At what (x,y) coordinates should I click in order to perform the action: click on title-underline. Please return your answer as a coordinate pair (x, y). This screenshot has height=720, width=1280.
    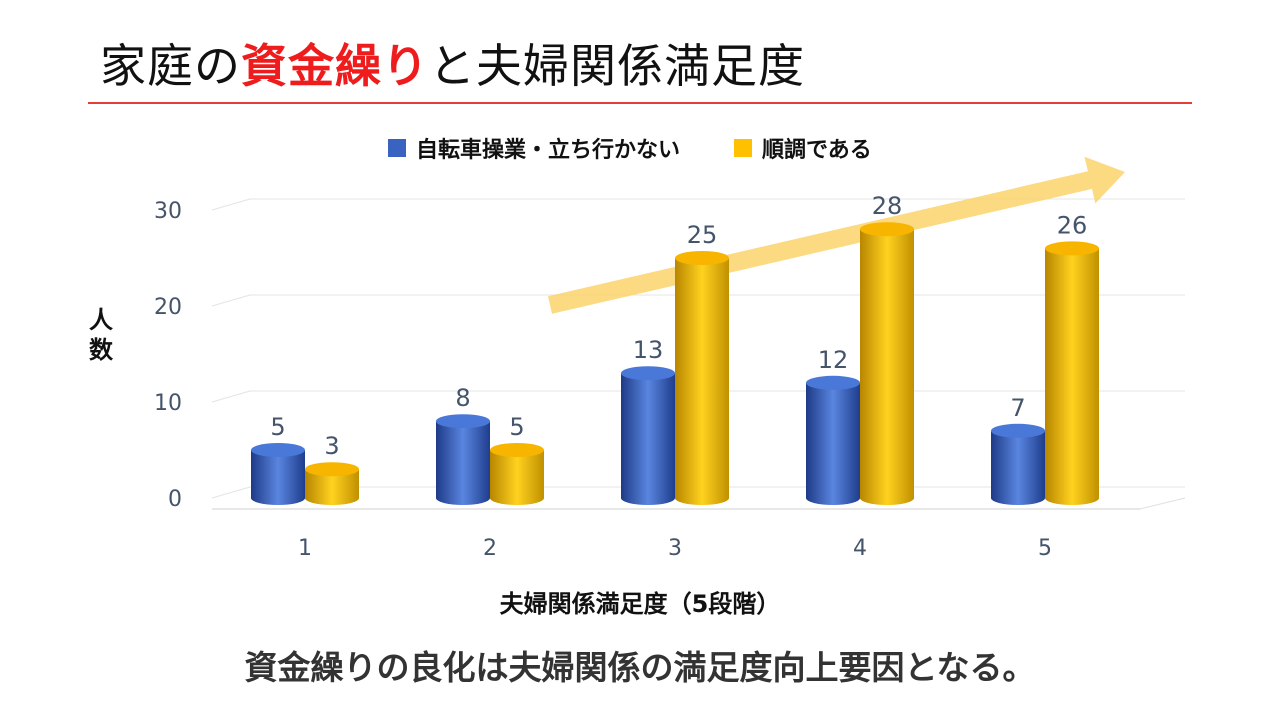
    Looking at the image, I should click on (640, 103).